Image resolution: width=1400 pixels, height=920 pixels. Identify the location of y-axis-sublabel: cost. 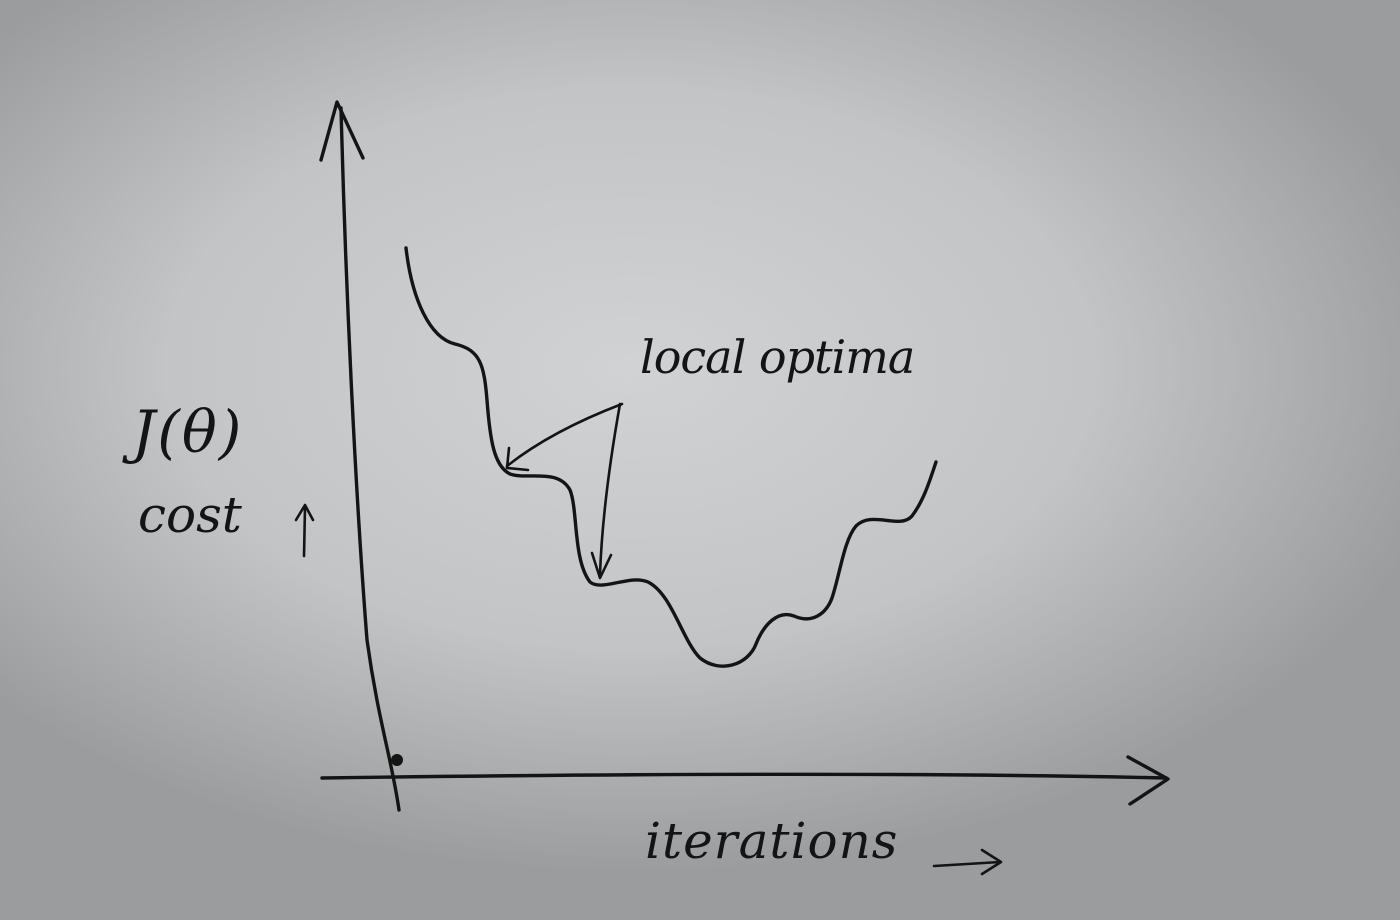
(190, 515).